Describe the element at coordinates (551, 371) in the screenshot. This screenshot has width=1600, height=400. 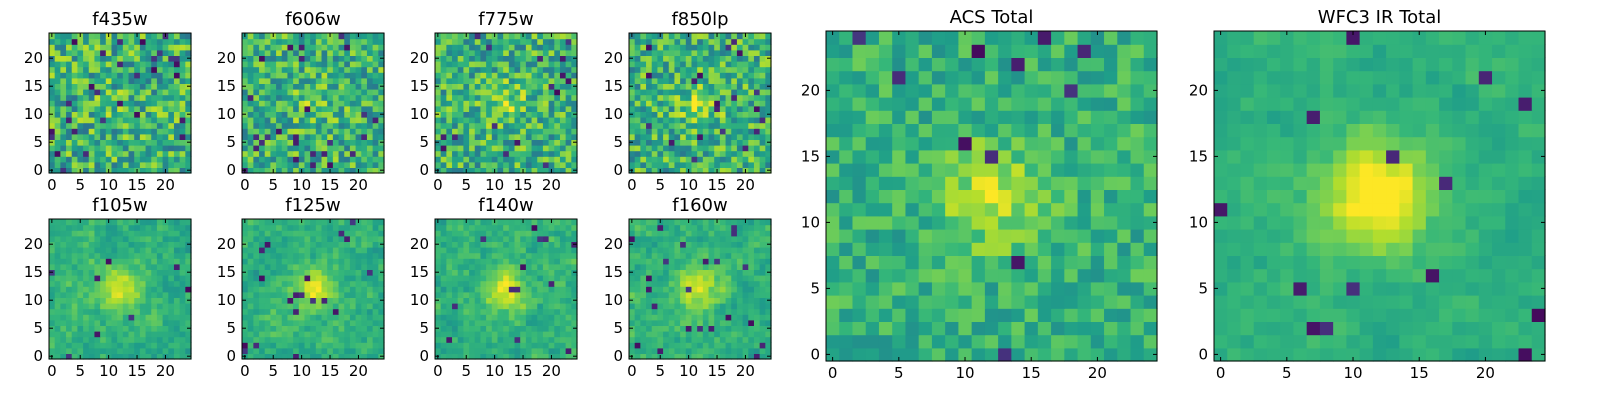
I see `x-tick-label: 20` at that location.